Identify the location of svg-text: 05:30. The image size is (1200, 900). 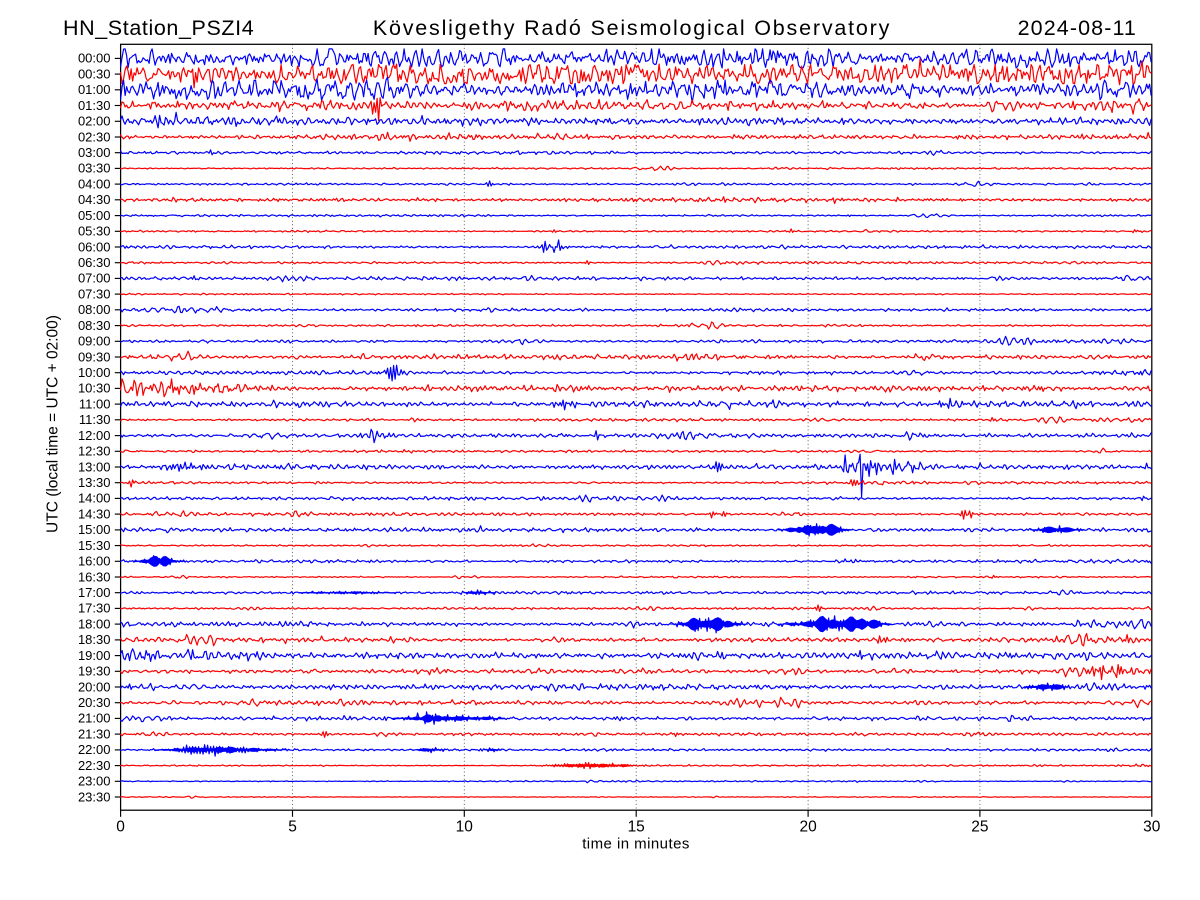
(94, 231).